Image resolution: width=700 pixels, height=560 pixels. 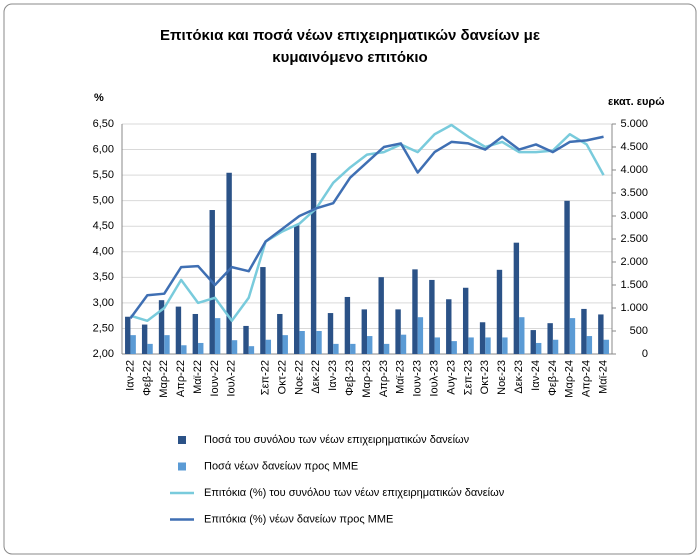 What do you see at coordinates (316, 377) in the screenshot?
I see `x-tick-label: Δεκ-22` at bounding box center [316, 377].